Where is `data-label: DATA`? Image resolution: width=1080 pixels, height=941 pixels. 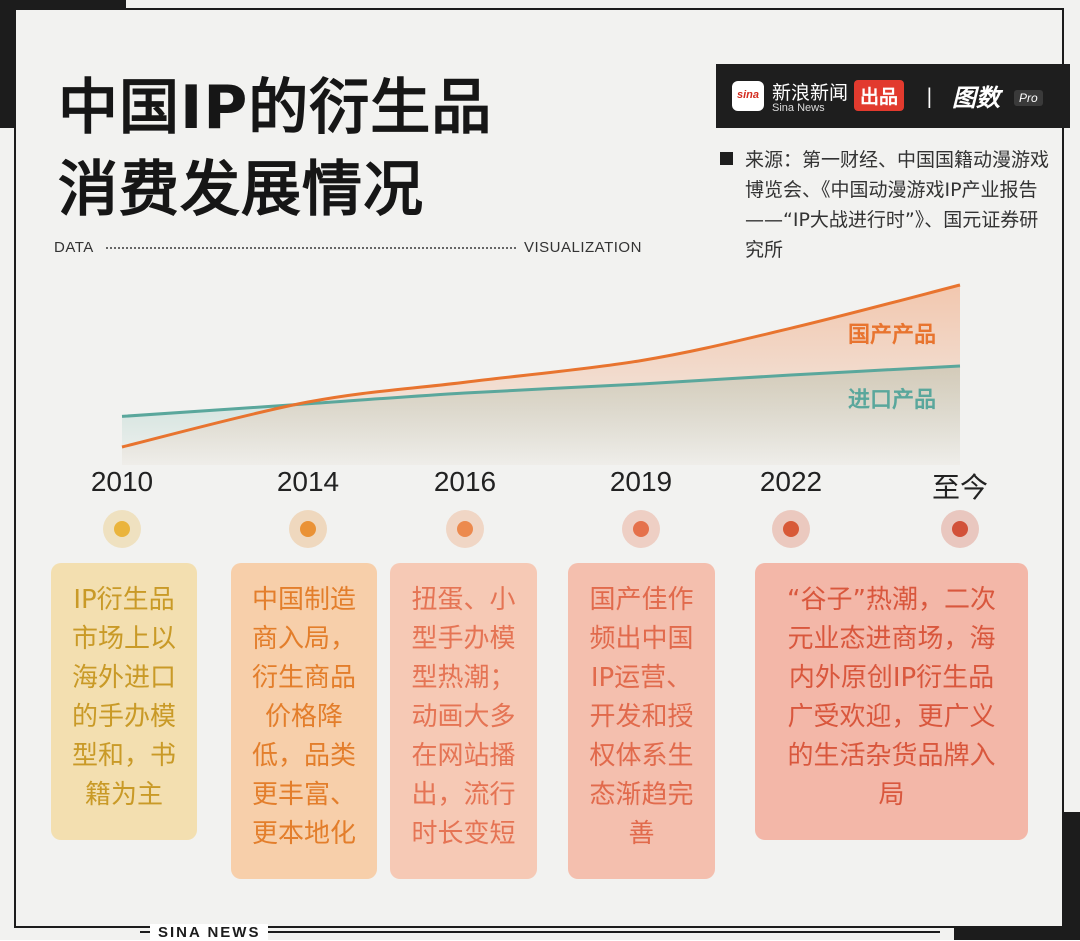
data-label: DATA is located at coordinates (74, 247).